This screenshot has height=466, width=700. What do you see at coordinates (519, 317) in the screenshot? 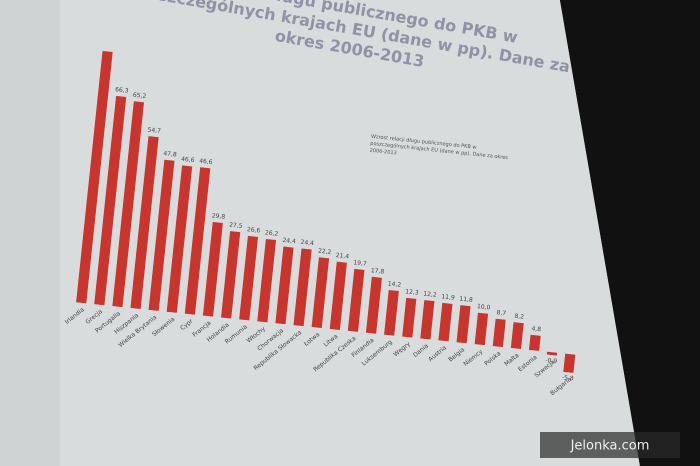
I see `data-label: 8,2` at bounding box center [519, 317].